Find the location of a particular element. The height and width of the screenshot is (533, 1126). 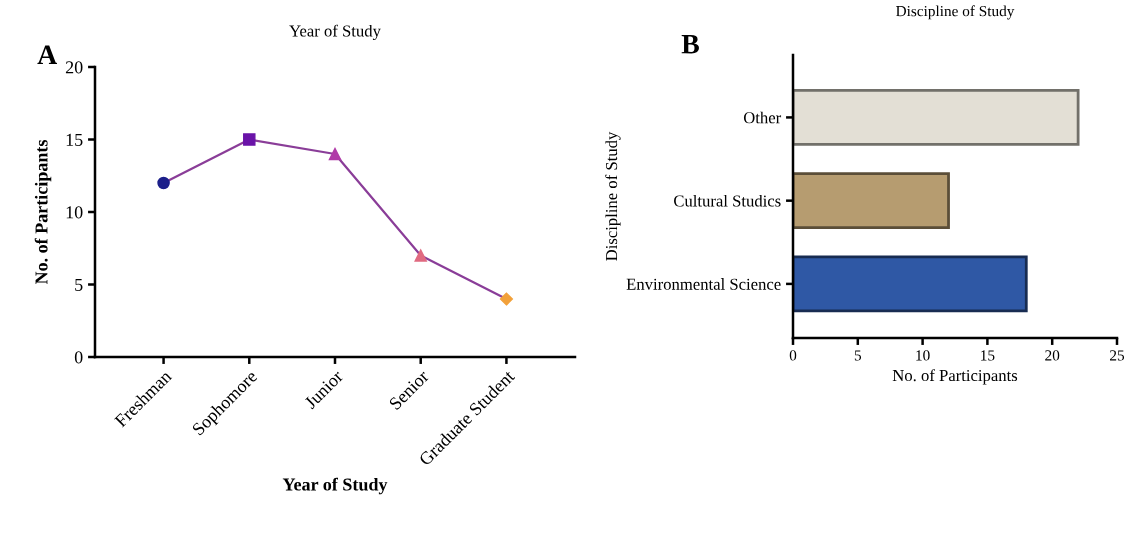

y-axis-title: No. of Participants is located at coordinates (43, 212).